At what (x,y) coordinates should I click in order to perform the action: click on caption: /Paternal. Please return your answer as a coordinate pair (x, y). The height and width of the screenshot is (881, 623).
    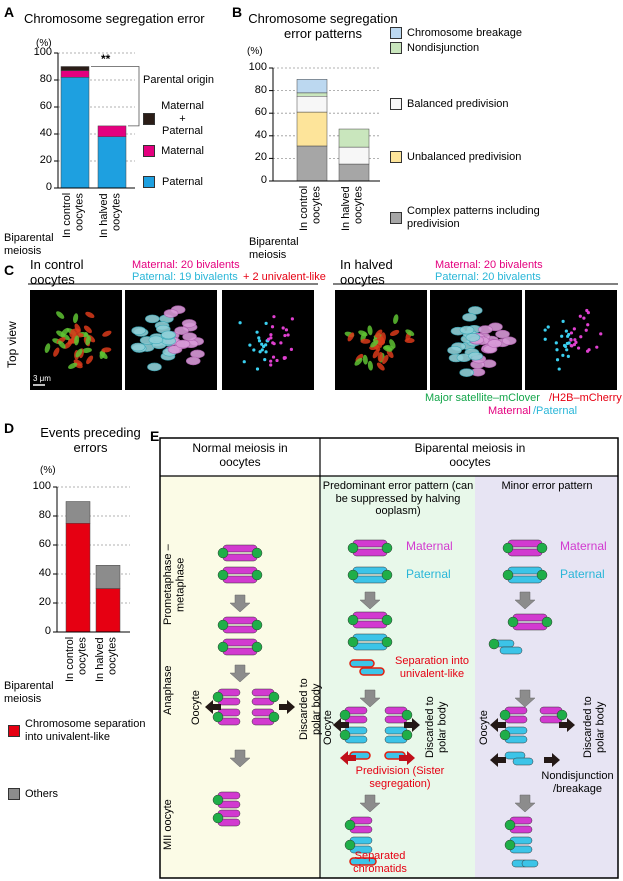
    Looking at the image, I should click on (555, 411).